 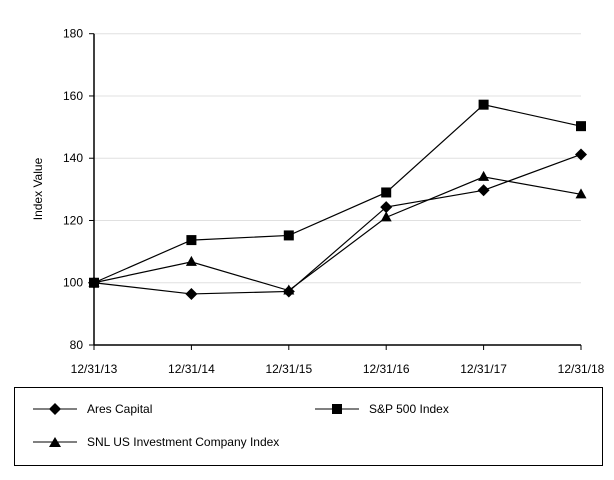 I want to click on legend-label: S&P 500 Index, so click(x=409, y=409).